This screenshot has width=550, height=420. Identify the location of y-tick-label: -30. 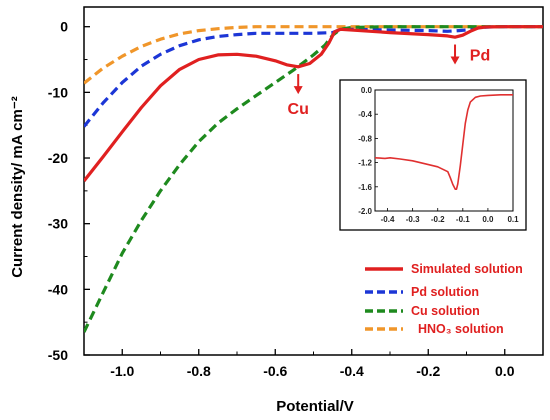
(58, 224).